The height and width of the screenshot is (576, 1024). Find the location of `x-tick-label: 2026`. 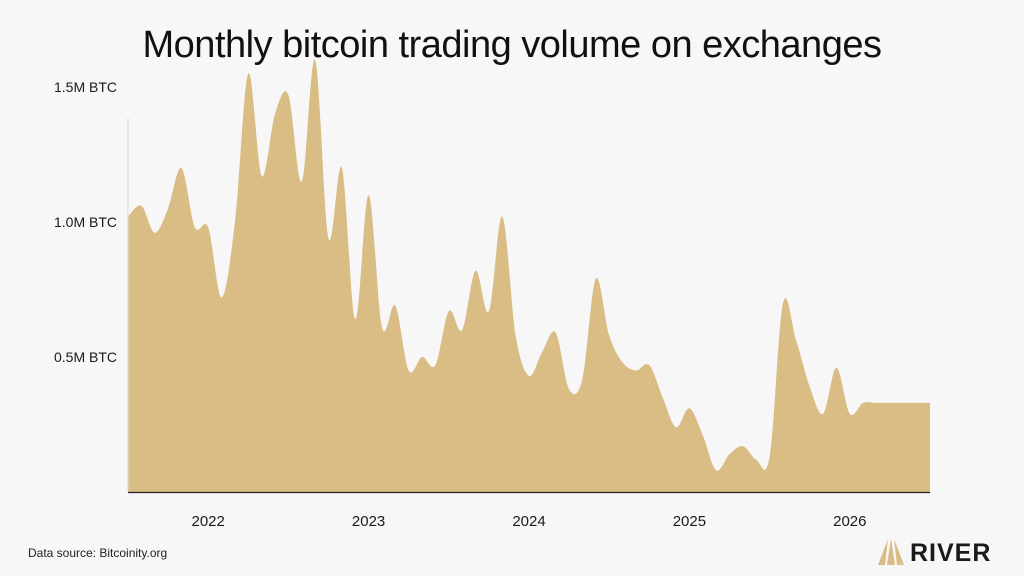

x-tick-label: 2026 is located at coordinates (849, 521).